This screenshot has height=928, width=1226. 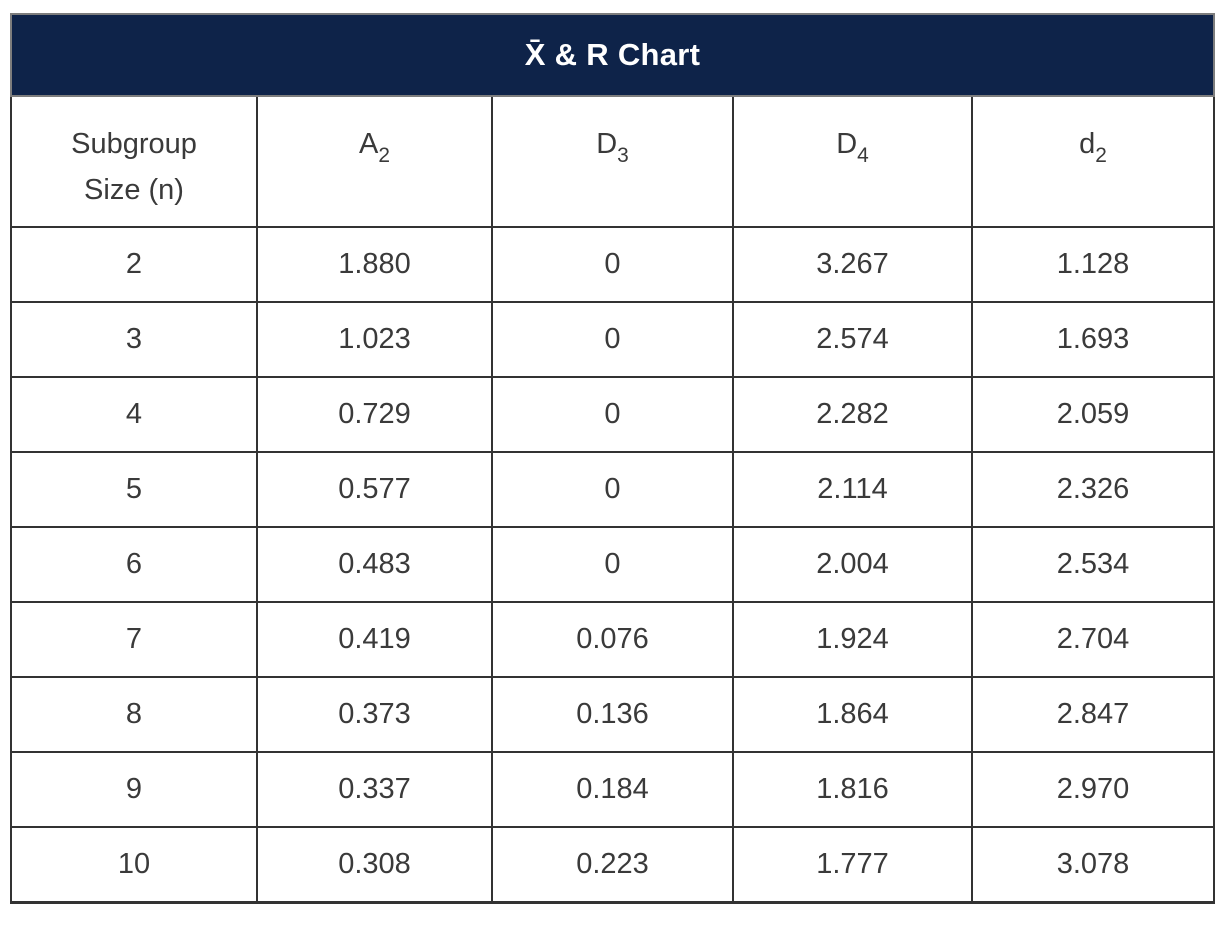 I want to click on cell-subgroup-size: 5, so click(x=134, y=489).